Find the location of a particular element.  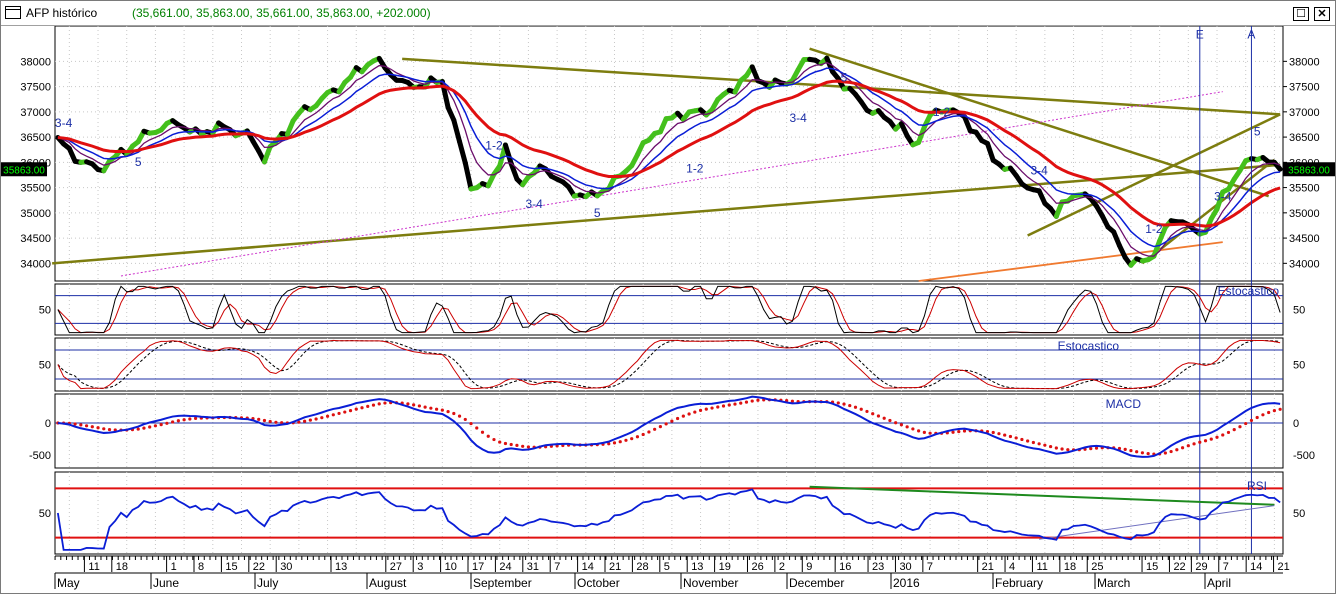

time-day-label: 24 is located at coordinates (505, 567).